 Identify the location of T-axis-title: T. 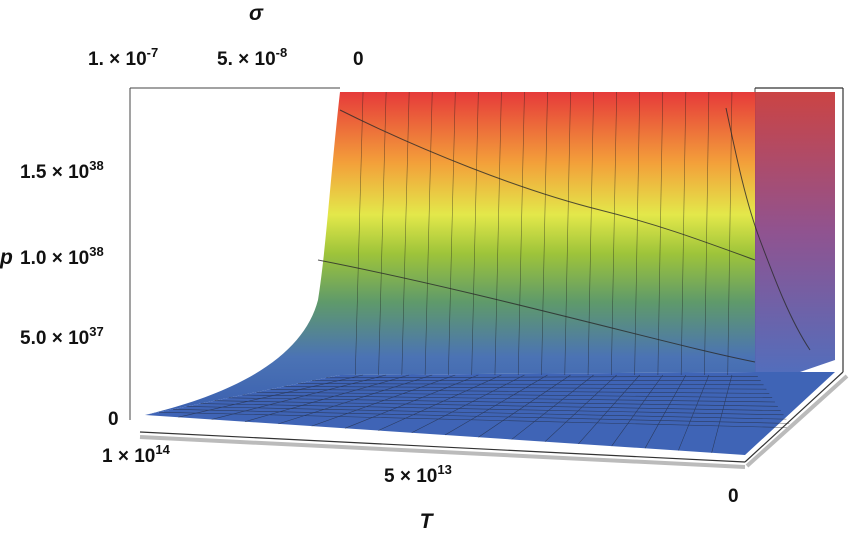
(427, 521).